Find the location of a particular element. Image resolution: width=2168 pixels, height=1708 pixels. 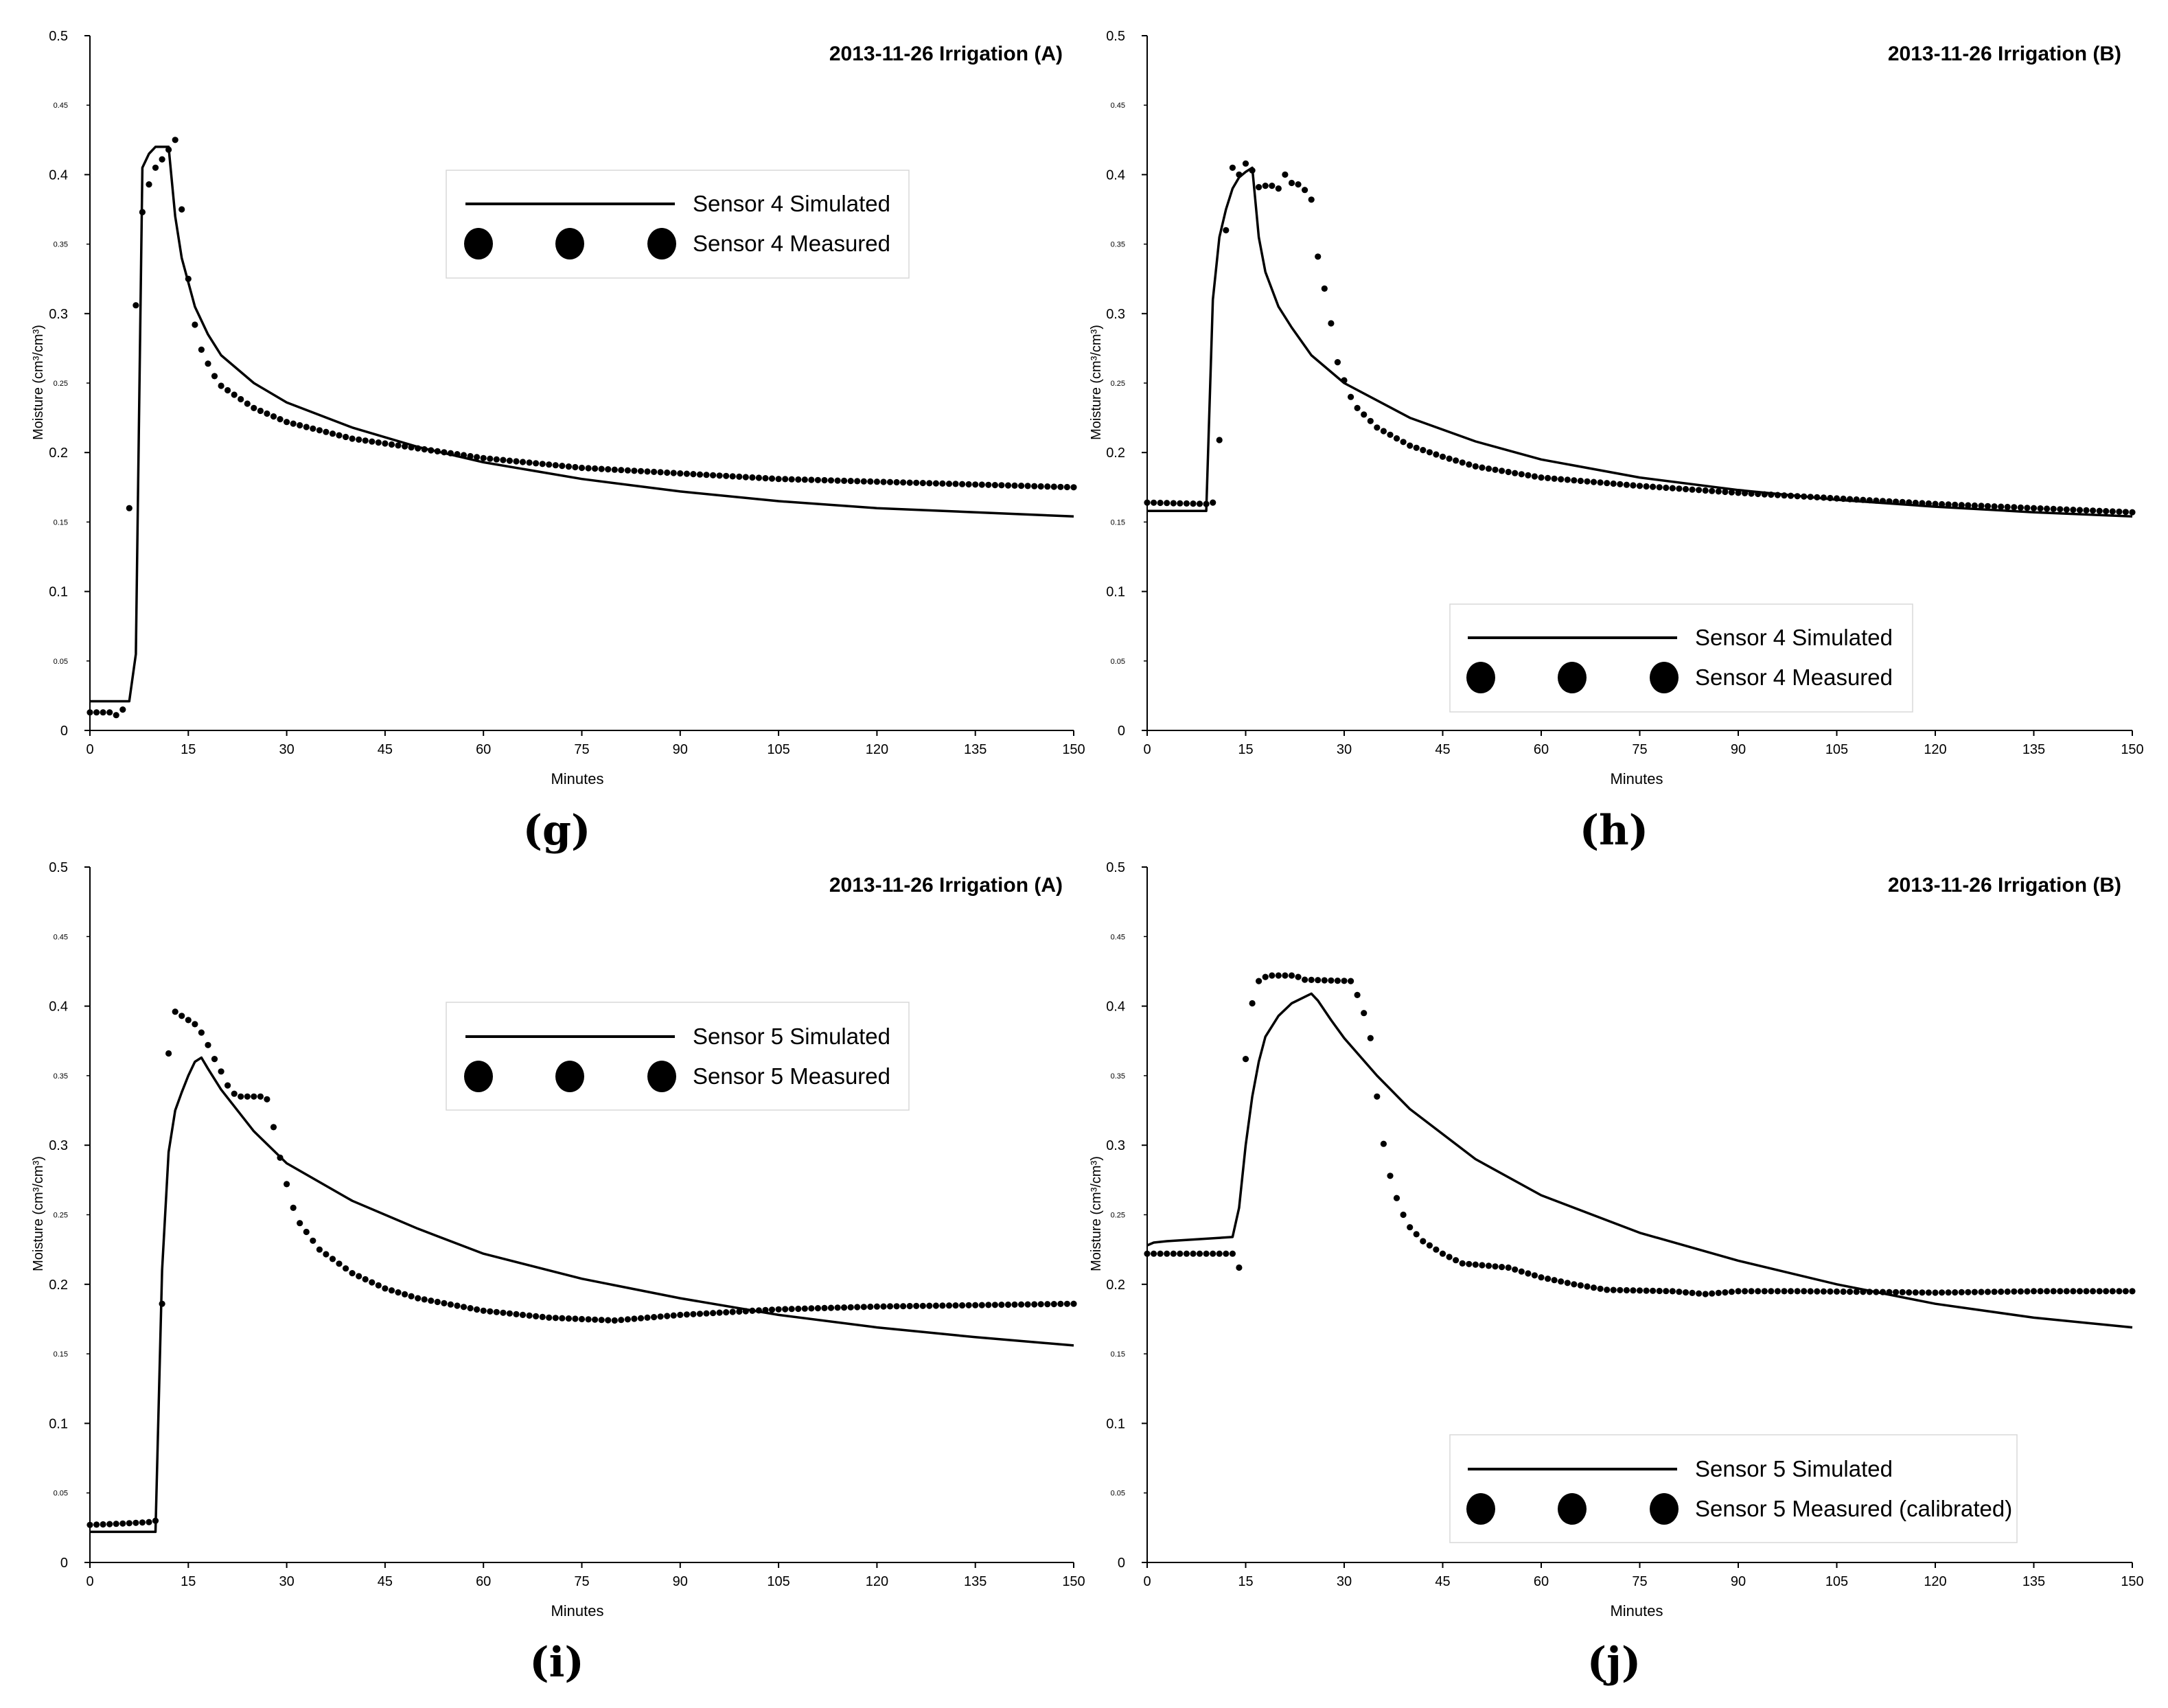

panel-i-legend: Sensor 5 Simulated Sensor 5 Measured is located at coordinates (678, 1057).